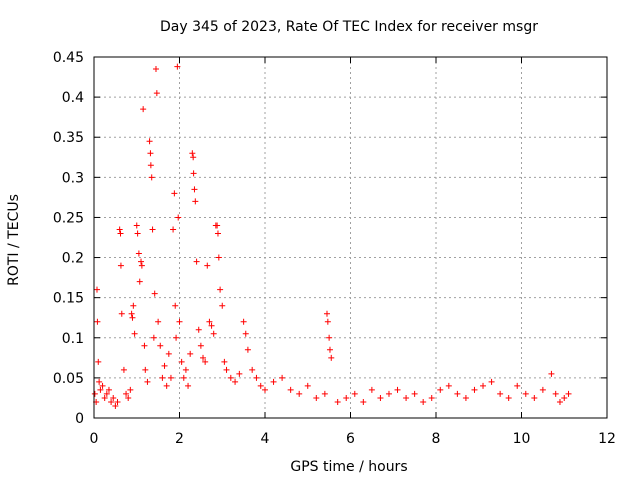 The image size is (640, 480). I want to click on x-tick-label: 8, so click(436, 439).